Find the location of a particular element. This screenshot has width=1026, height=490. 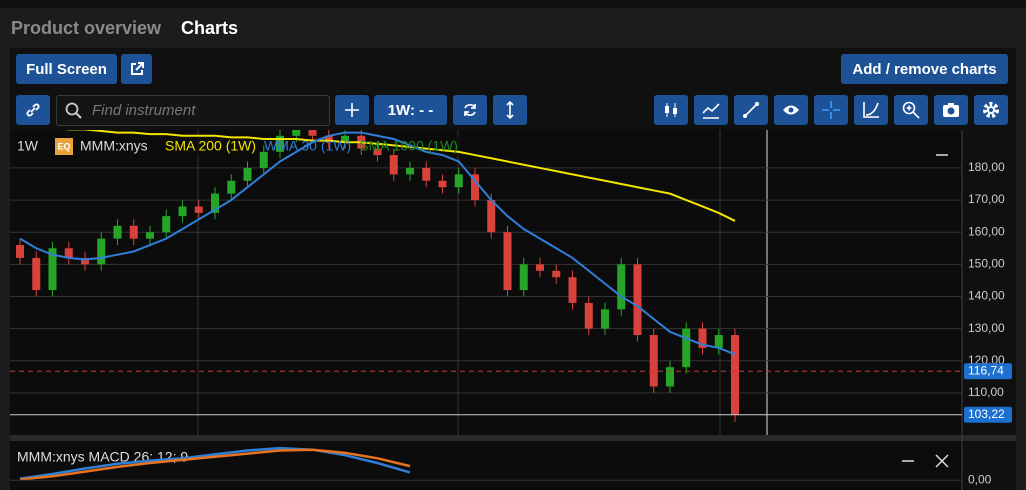

price-tag-label: 116,74 is located at coordinates (986, 370).